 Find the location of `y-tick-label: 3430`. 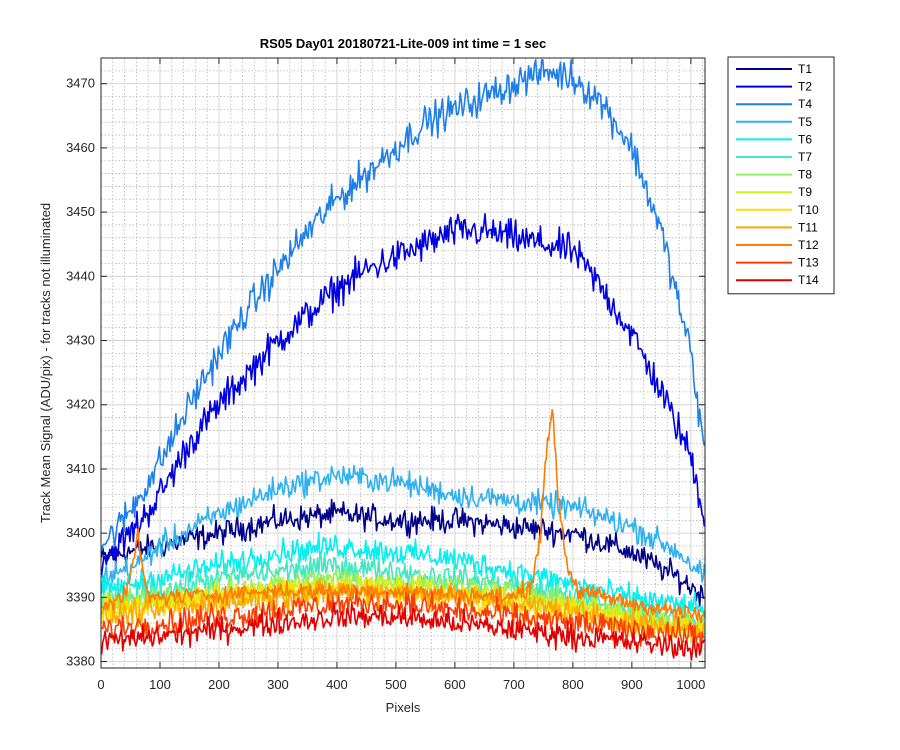

y-tick-label: 3430 is located at coordinates (80, 340).